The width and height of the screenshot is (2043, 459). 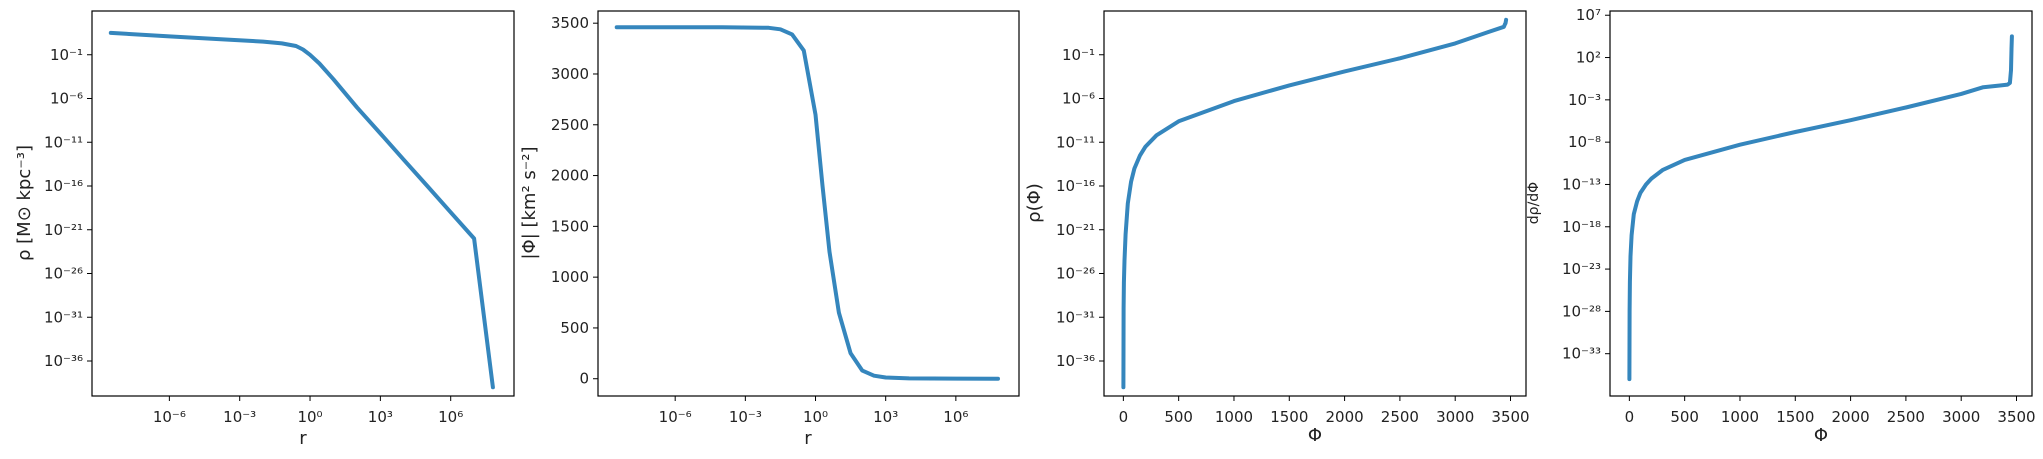 What do you see at coordinates (1581, 354) in the screenshot?
I see `y-tick-label: 10⁻³³` at bounding box center [1581, 354].